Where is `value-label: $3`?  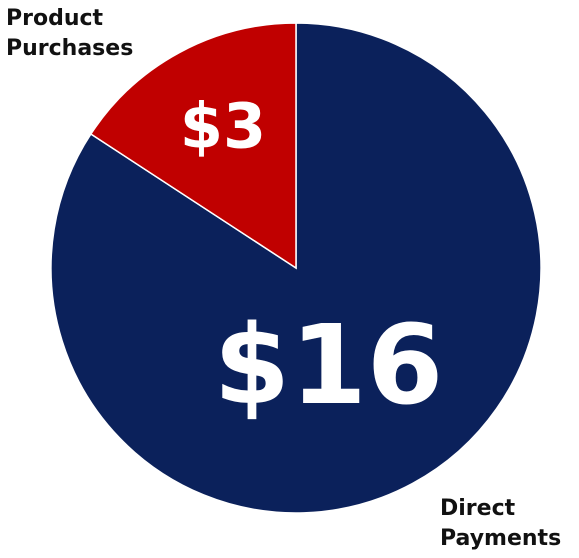 value-label: $3 is located at coordinates (223, 125).